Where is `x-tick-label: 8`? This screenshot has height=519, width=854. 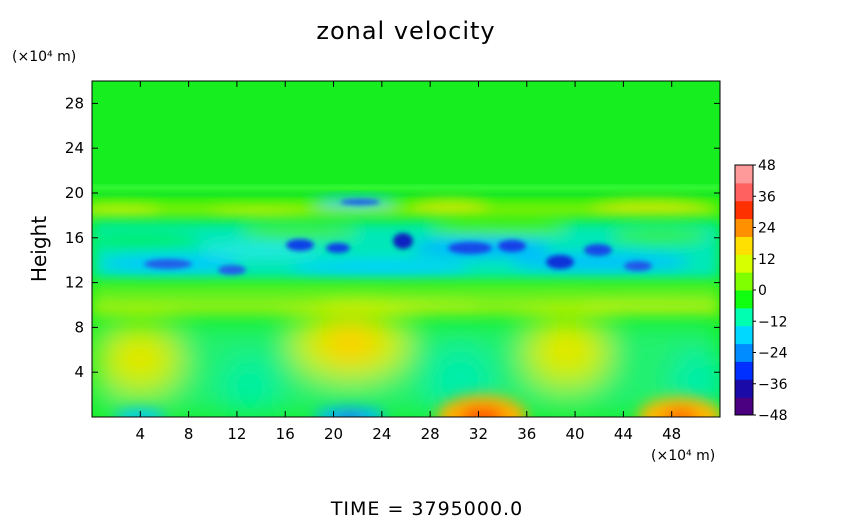
x-tick-label: 8 is located at coordinates (189, 434).